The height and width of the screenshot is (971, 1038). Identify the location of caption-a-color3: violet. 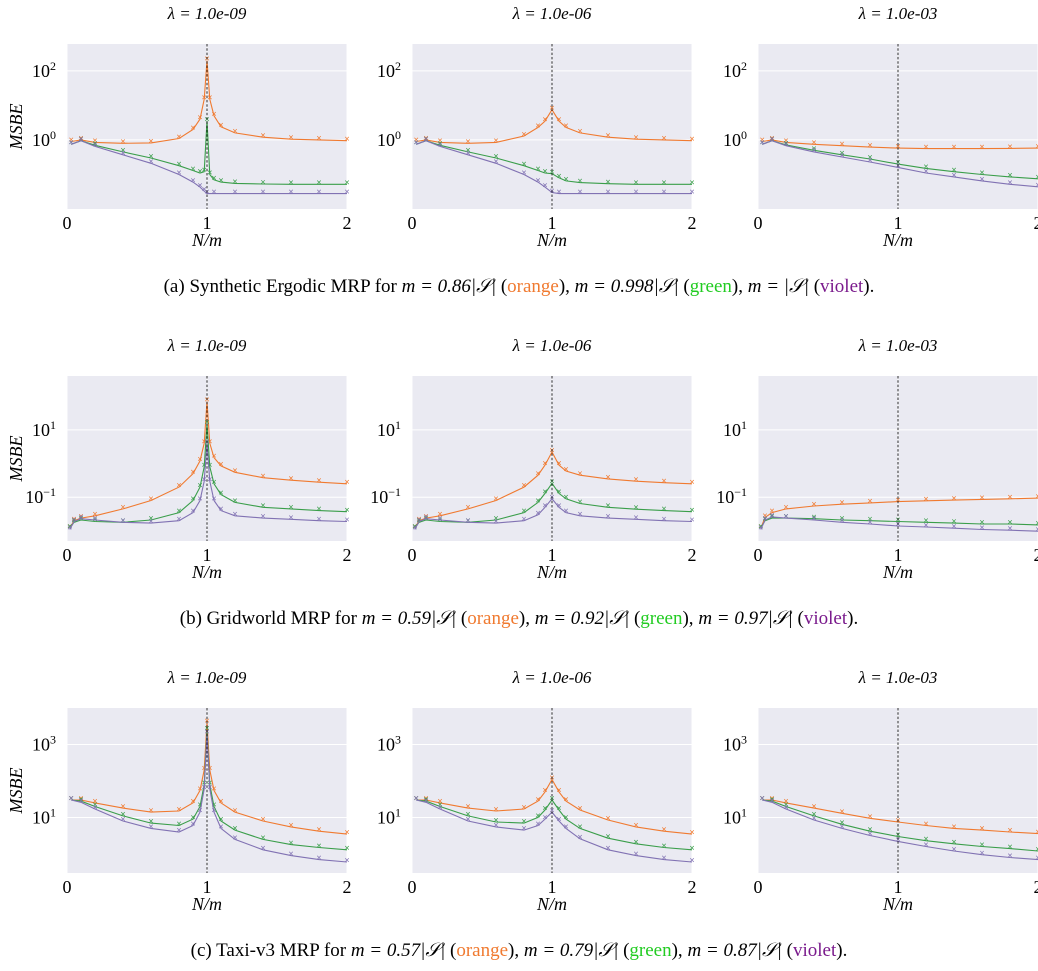
(842, 286).